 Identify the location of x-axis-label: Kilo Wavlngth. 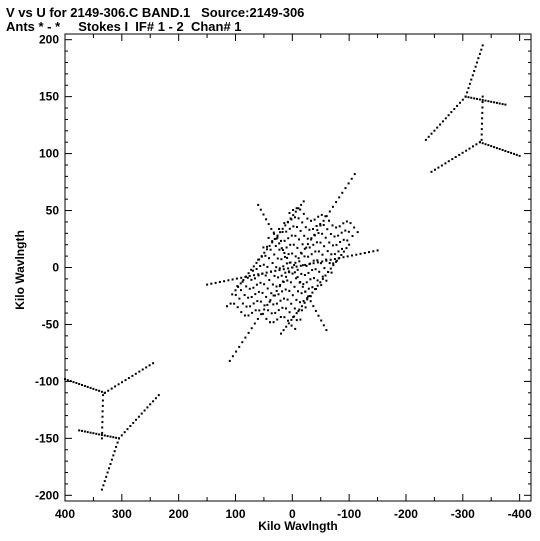
(298, 526).